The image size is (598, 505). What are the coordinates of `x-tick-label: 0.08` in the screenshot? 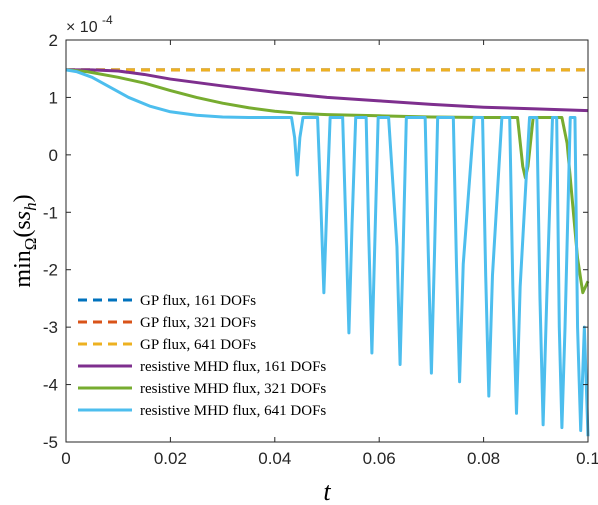 It's located at (483, 458).